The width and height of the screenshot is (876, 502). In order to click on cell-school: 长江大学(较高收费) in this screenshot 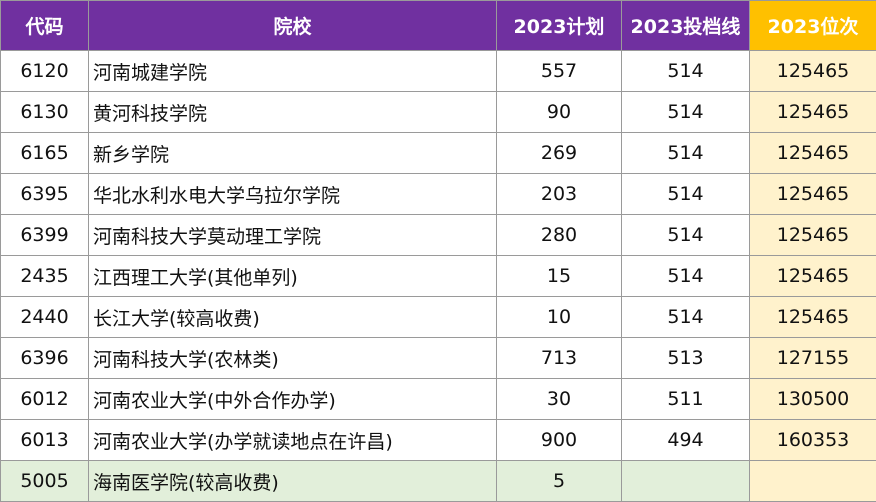, I will do `click(292, 317)`.